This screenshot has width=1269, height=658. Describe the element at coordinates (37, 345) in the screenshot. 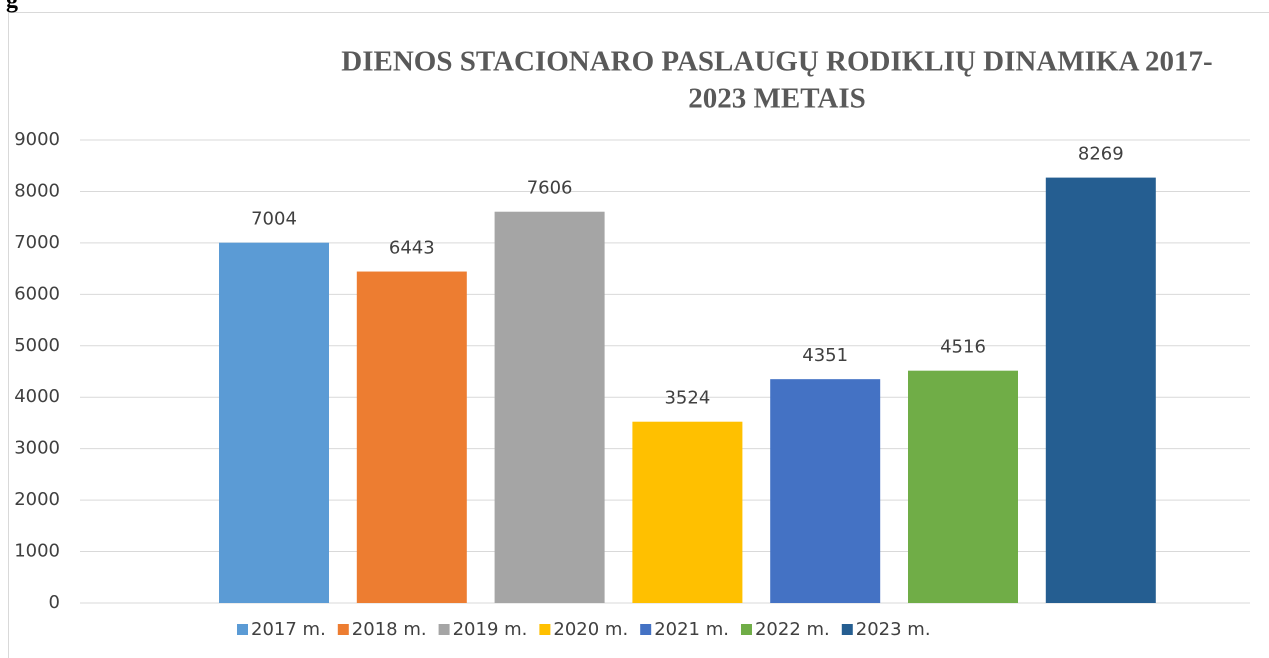

I see `y-tick-label: 5000` at that location.